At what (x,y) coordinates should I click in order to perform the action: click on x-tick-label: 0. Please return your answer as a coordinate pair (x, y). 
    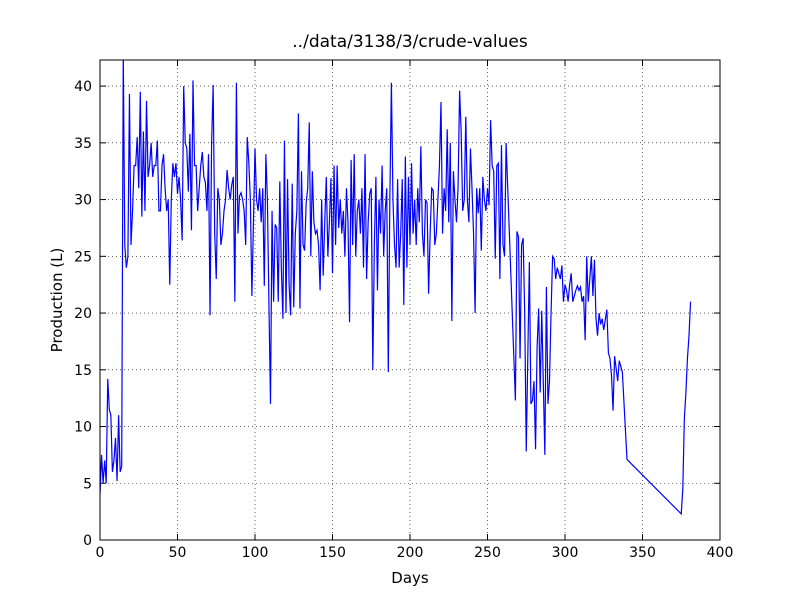
    Looking at the image, I should click on (100, 553).